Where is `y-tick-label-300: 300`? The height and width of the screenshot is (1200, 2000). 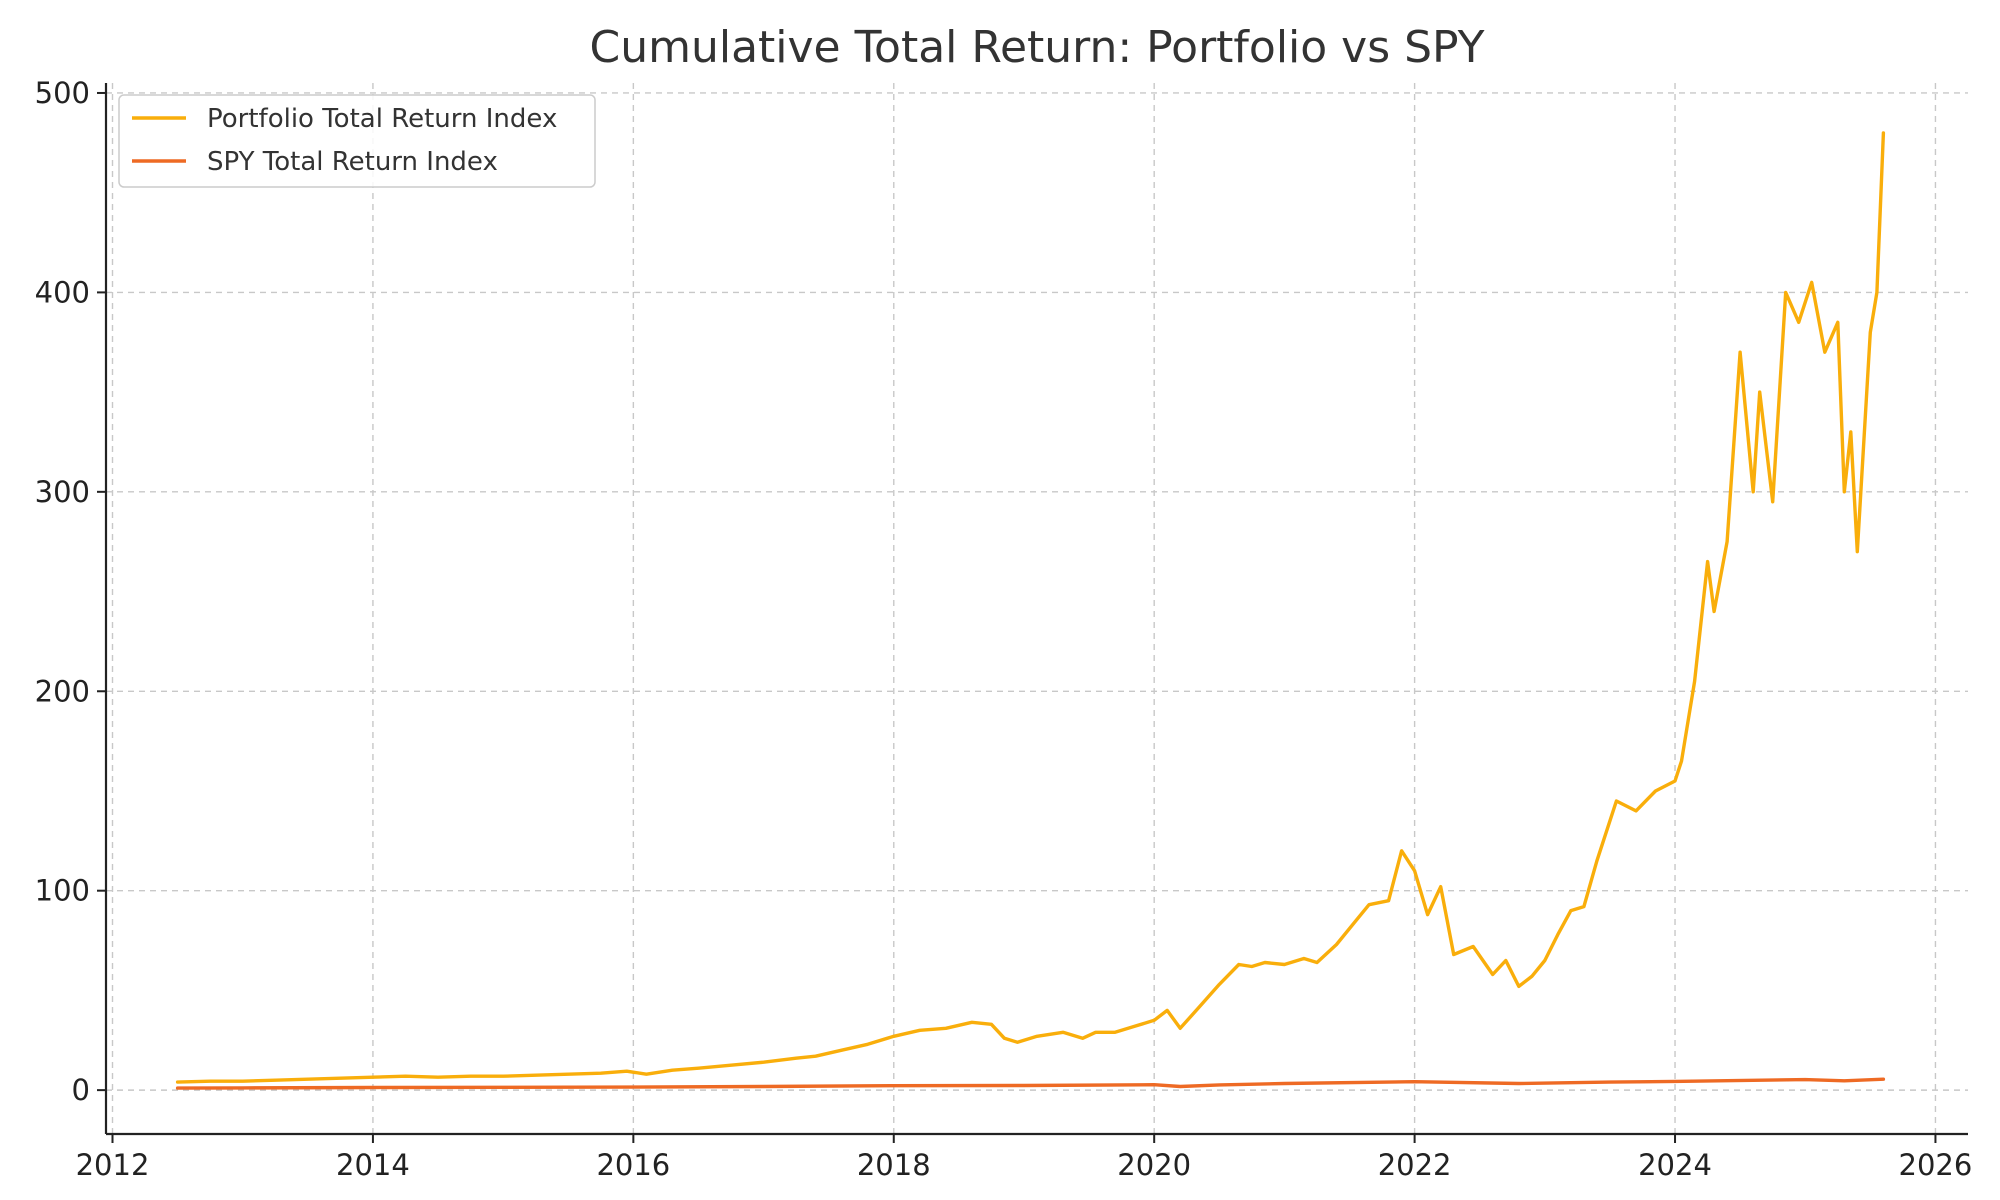
y-tick-label-300: 300 is located at coordinates (62, 492).